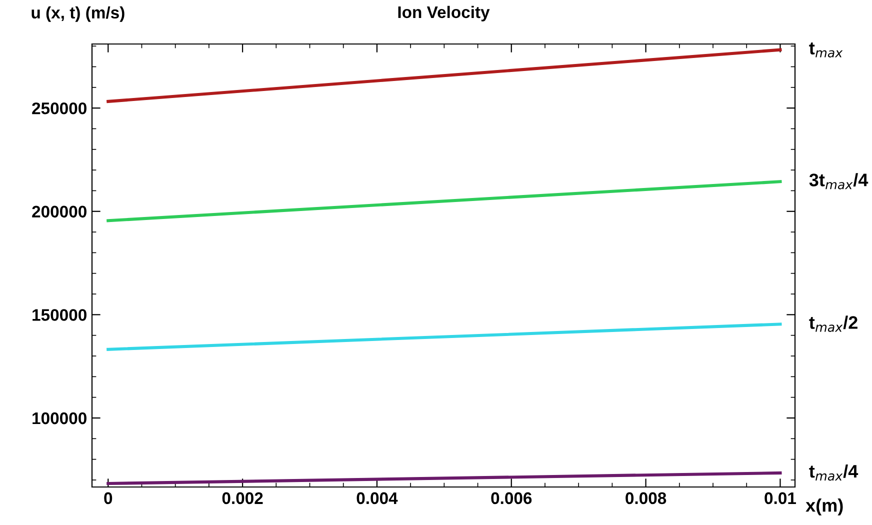 The image size is (872, 525). What do you see at coordinates (59, 315) in the screenshot?
I see `y-tick-label: 150000` at bounding box center [59, 315].